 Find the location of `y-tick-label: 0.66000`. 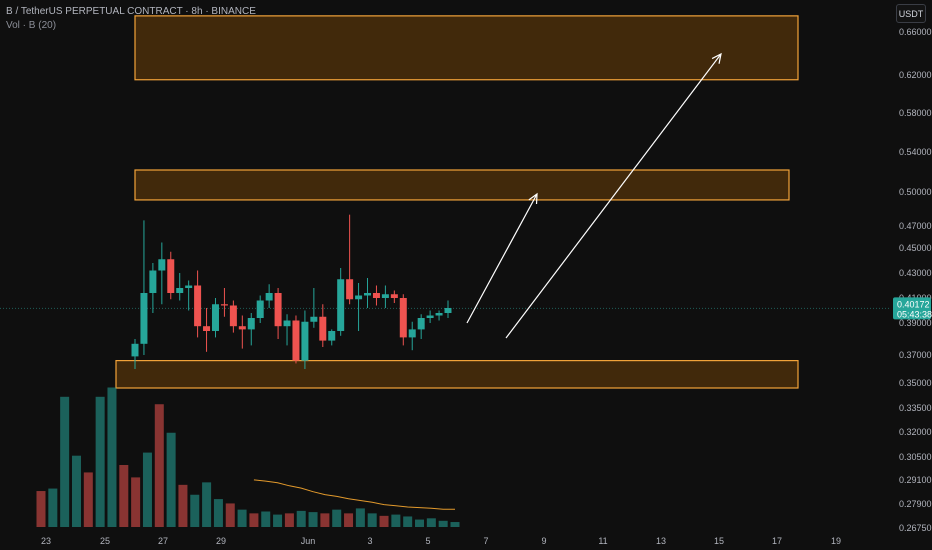

y-tick-label: 0.66000 is located at coordinates (915, 32).